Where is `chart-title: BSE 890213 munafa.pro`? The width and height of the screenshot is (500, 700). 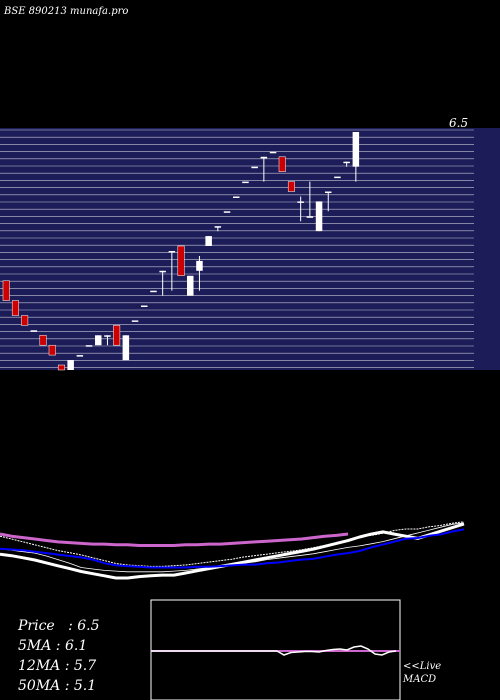 chart-title: BSE 890213 munafa.pro is located at coordinates (66, 11).